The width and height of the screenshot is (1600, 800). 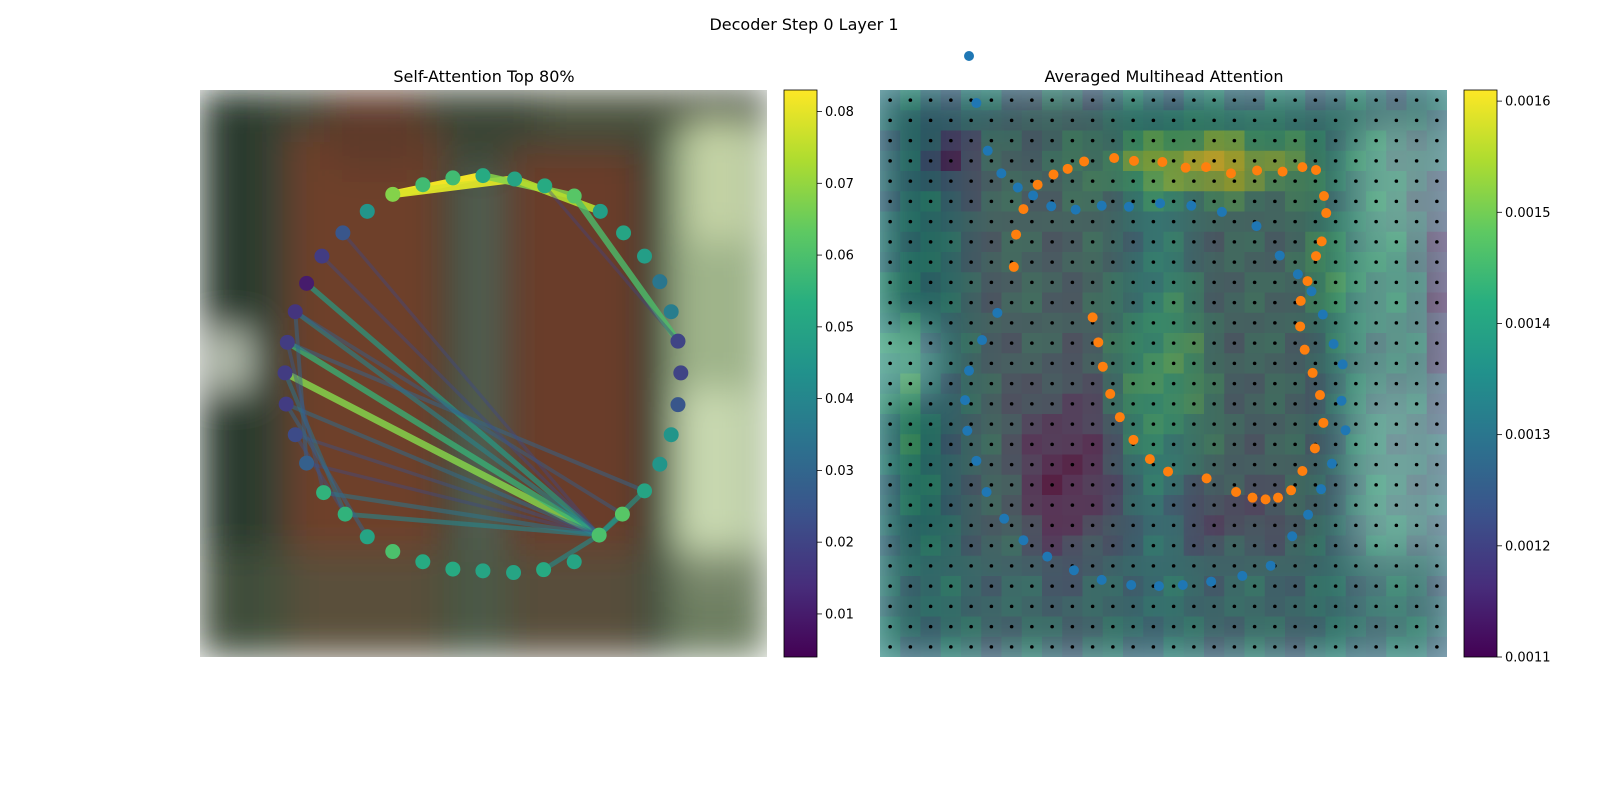 I want to click on colorbar-tick-label: 0.0016, so click(x=1528, y=102).